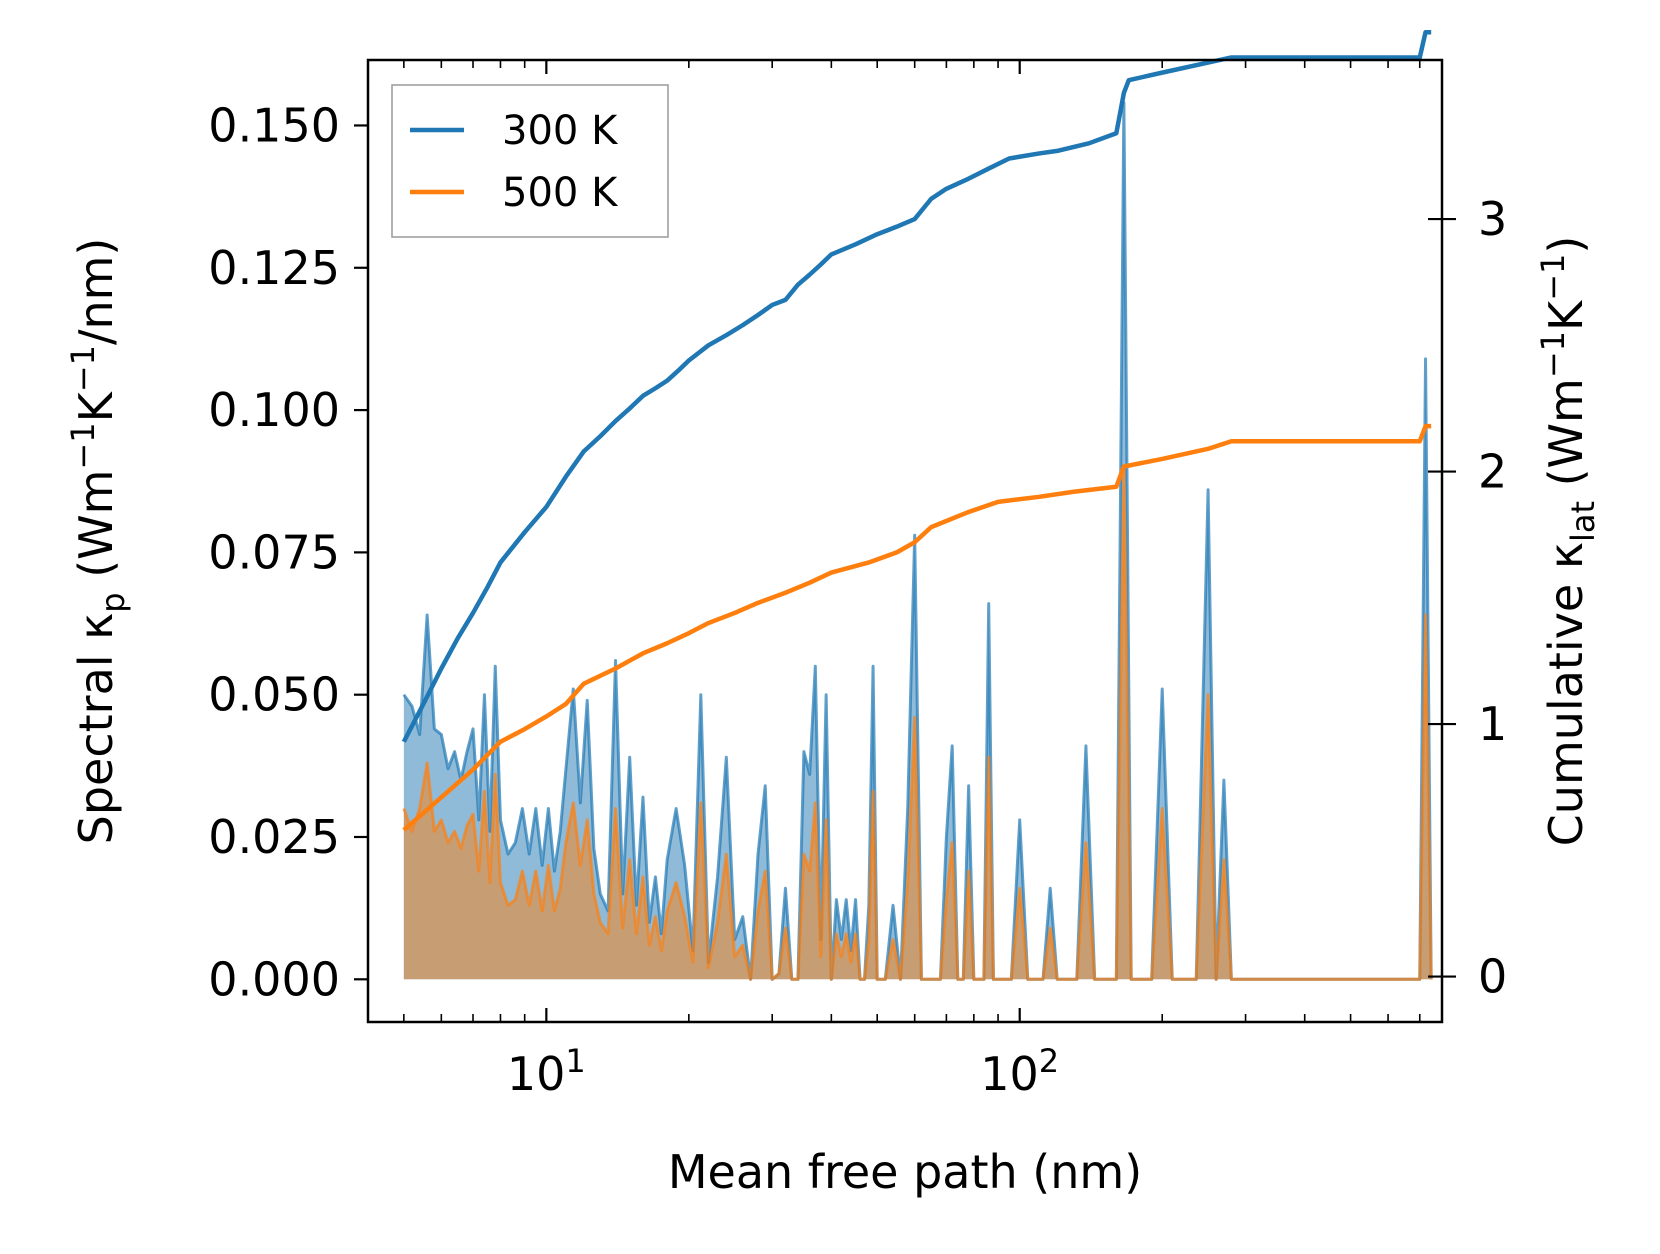 The width and height of the screenshot is (1660, 1254). I want to click on y-right-tick-label: 0, so click(1492, 977).